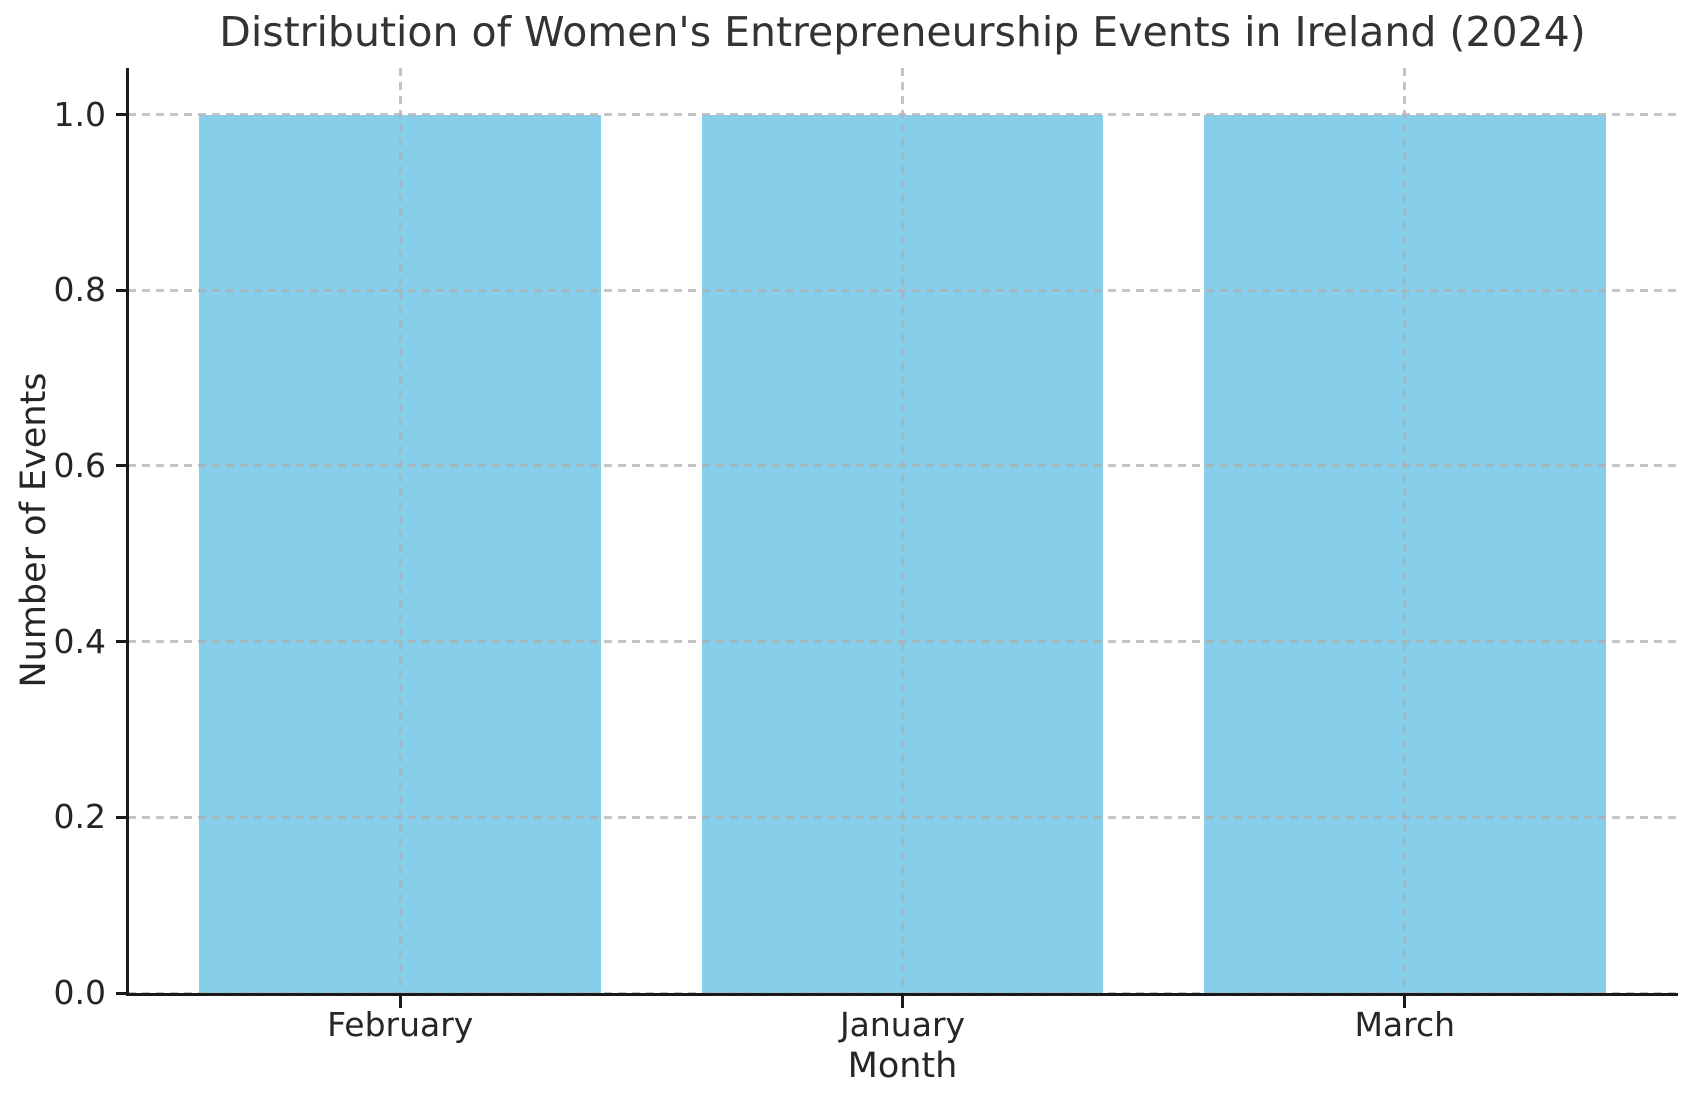 The width and height of the screenshot is (1697, 1101). I want to click on y-axis-spine, so click(127, 532).